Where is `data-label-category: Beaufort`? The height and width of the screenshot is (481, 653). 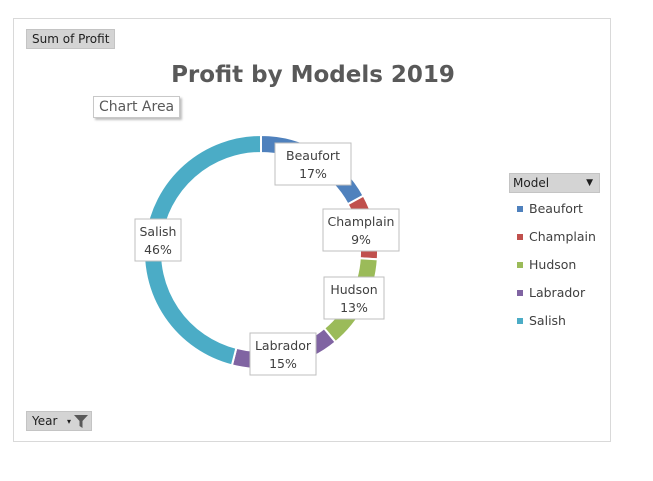 data-label-category: Beaufort is located at coordinates (313, 155).